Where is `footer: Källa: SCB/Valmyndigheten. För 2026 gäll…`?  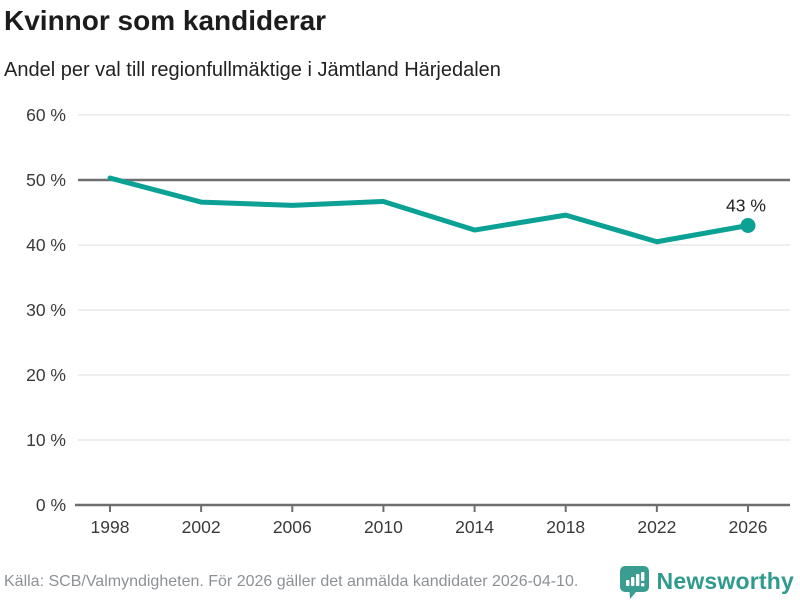
footer: Källa: SCB/Valmyndigheten. För 2026 gäll… is located at coordinates (400, 581).